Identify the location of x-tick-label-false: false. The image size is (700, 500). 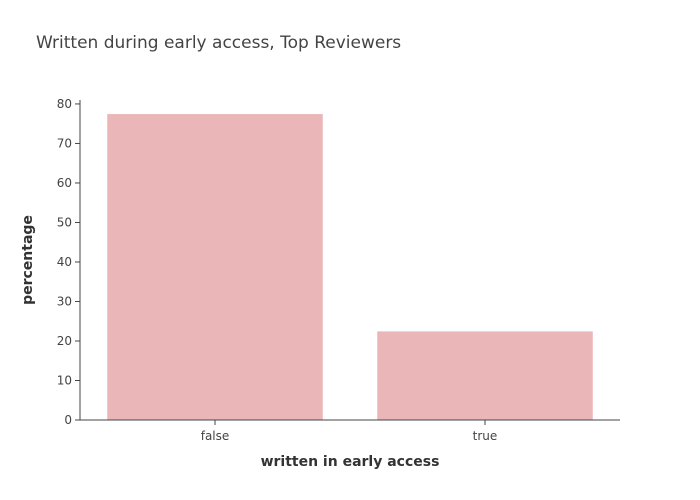
(215, 436).